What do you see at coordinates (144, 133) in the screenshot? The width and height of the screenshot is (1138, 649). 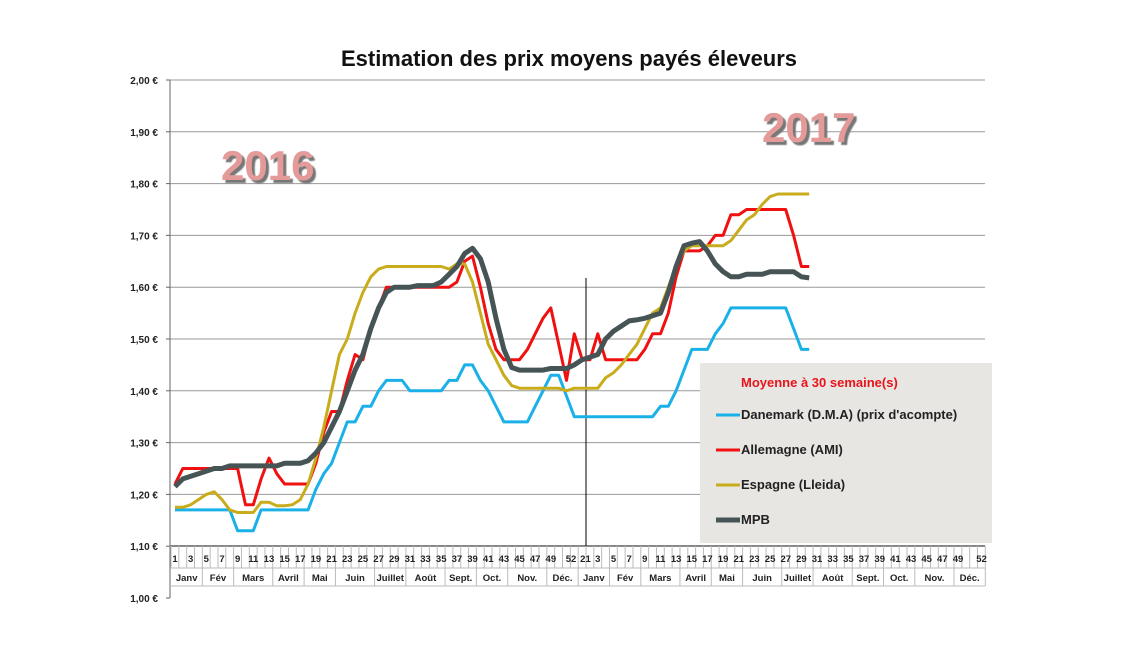 I see `y-tick-label: 1,90 €` at bounding box center [144, 133].